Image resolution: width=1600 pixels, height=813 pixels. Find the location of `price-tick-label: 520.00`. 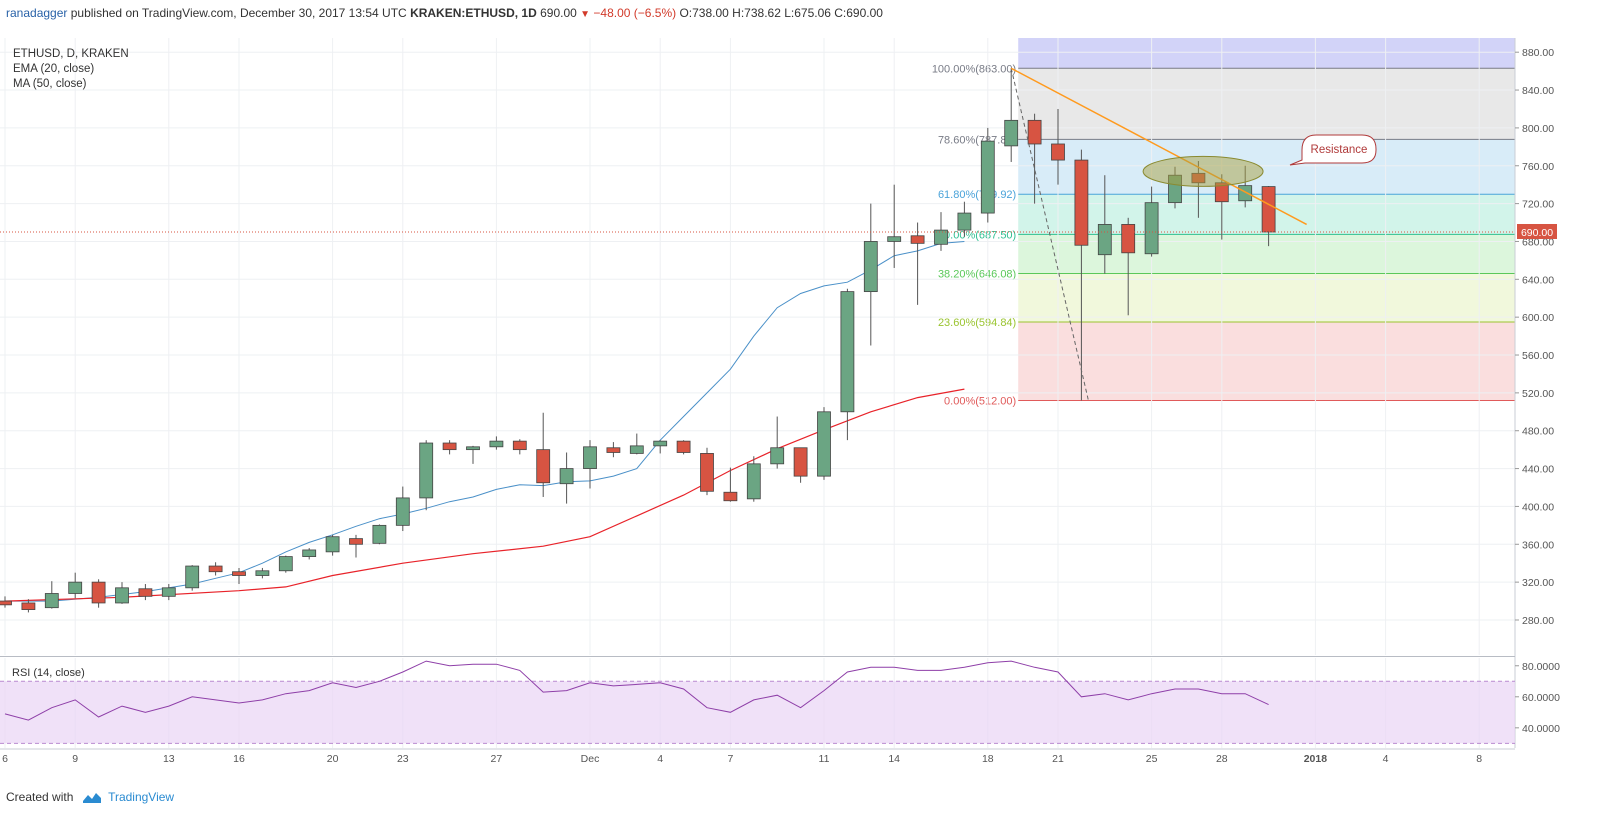

price-tick-label: 520.00 is located at coordinates (1538, 394).